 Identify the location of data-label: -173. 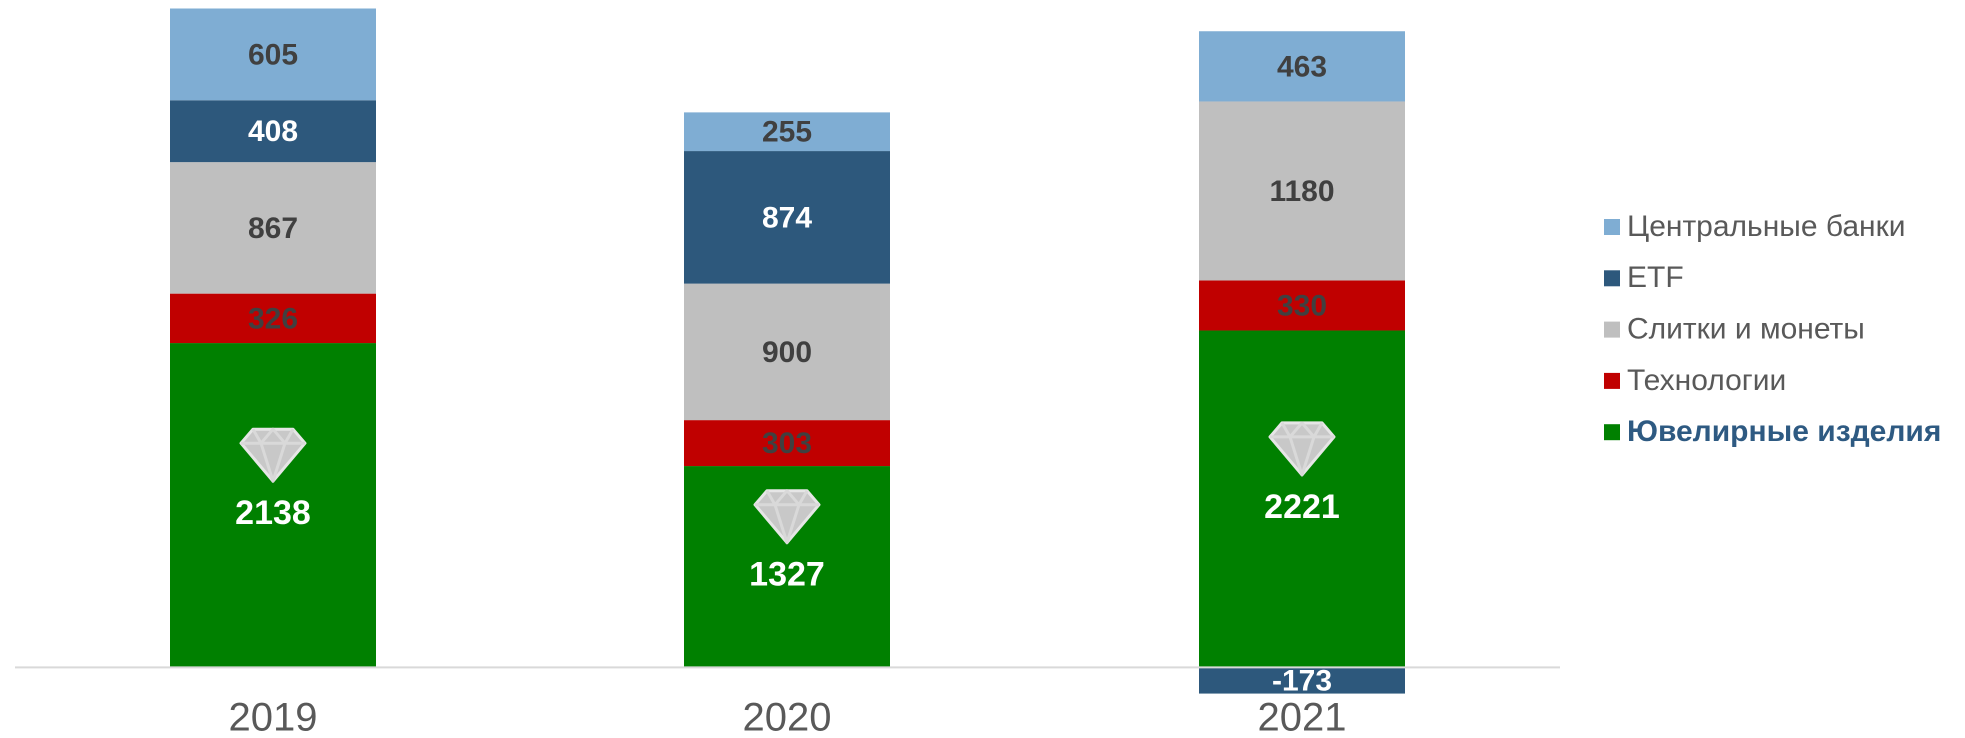
(1302, 680).